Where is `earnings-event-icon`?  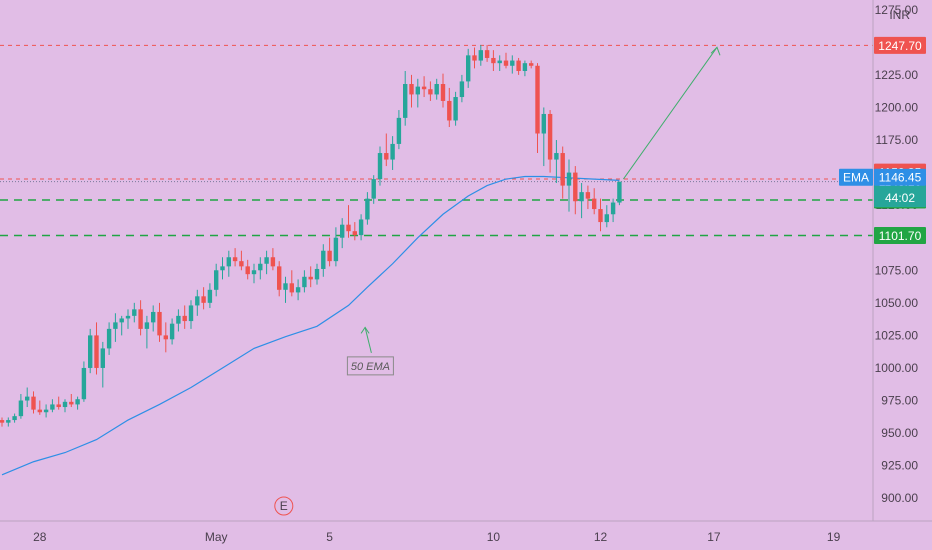 earnings-event-icon is located at coordinates (284, 506).